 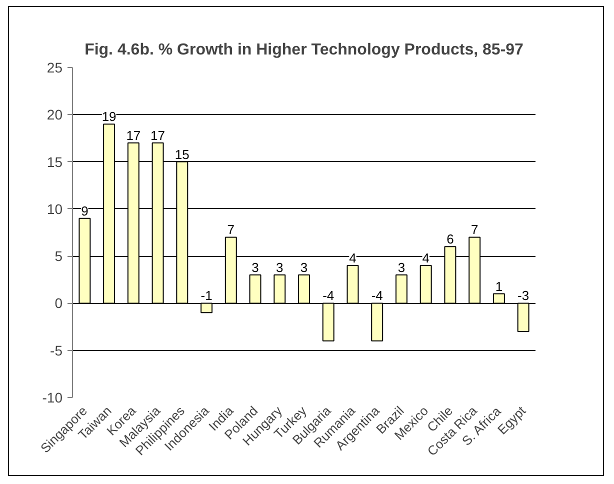 I want to click on y-tick-label: 5, so click(x=58, y=256).